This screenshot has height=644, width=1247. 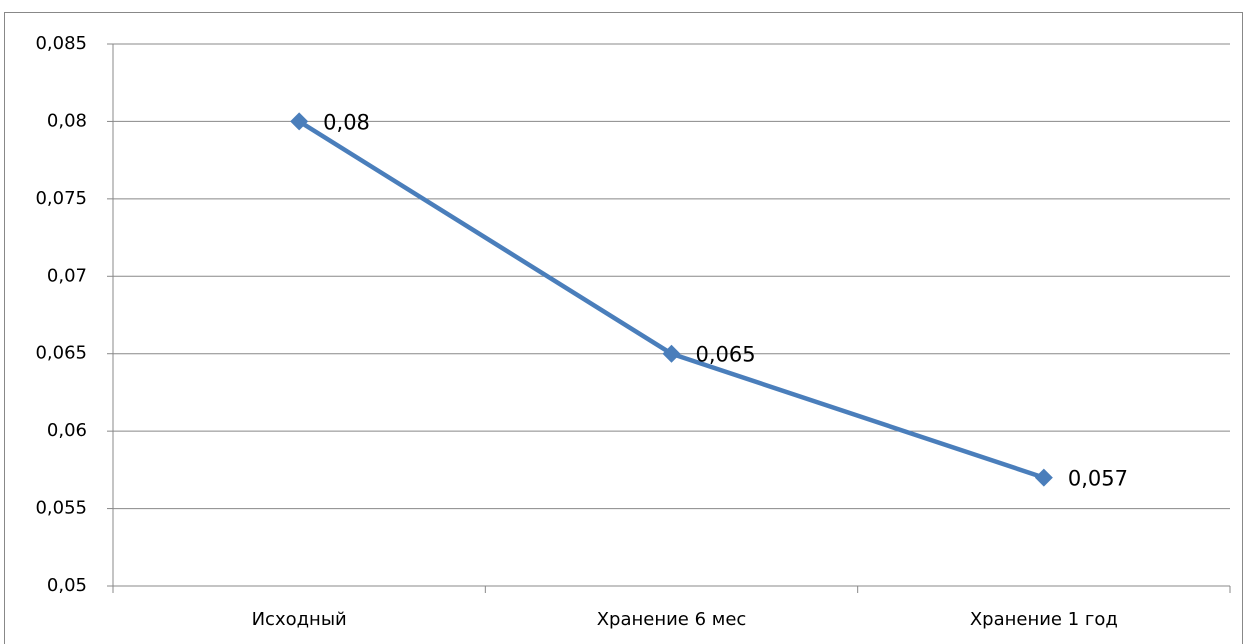 What do you see at coordinates (67, 430) in the screenshot?
I see `y-tick-label: 0,06` at bounding box center [67, 430].